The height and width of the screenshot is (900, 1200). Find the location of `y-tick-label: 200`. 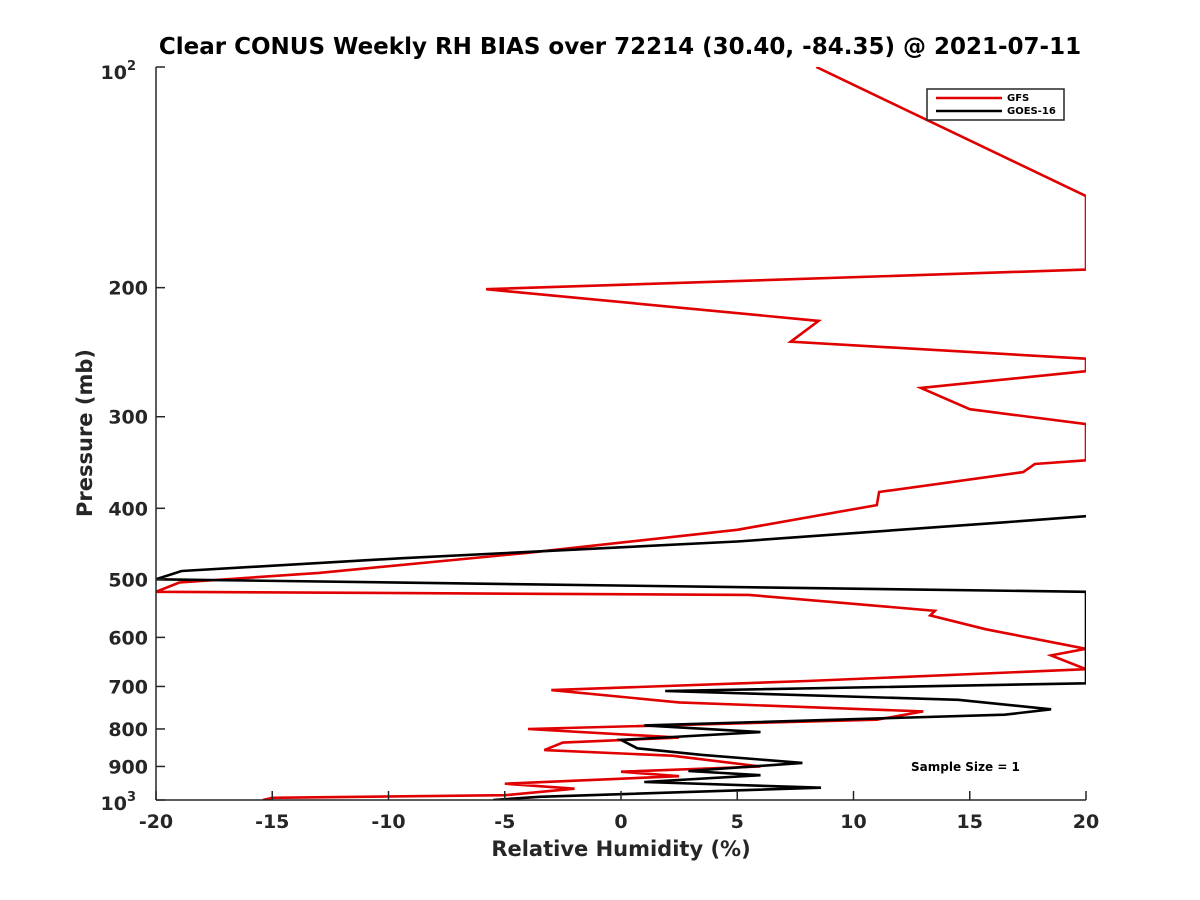

y-tick-label: 200 is located at coordinates (128, 289).